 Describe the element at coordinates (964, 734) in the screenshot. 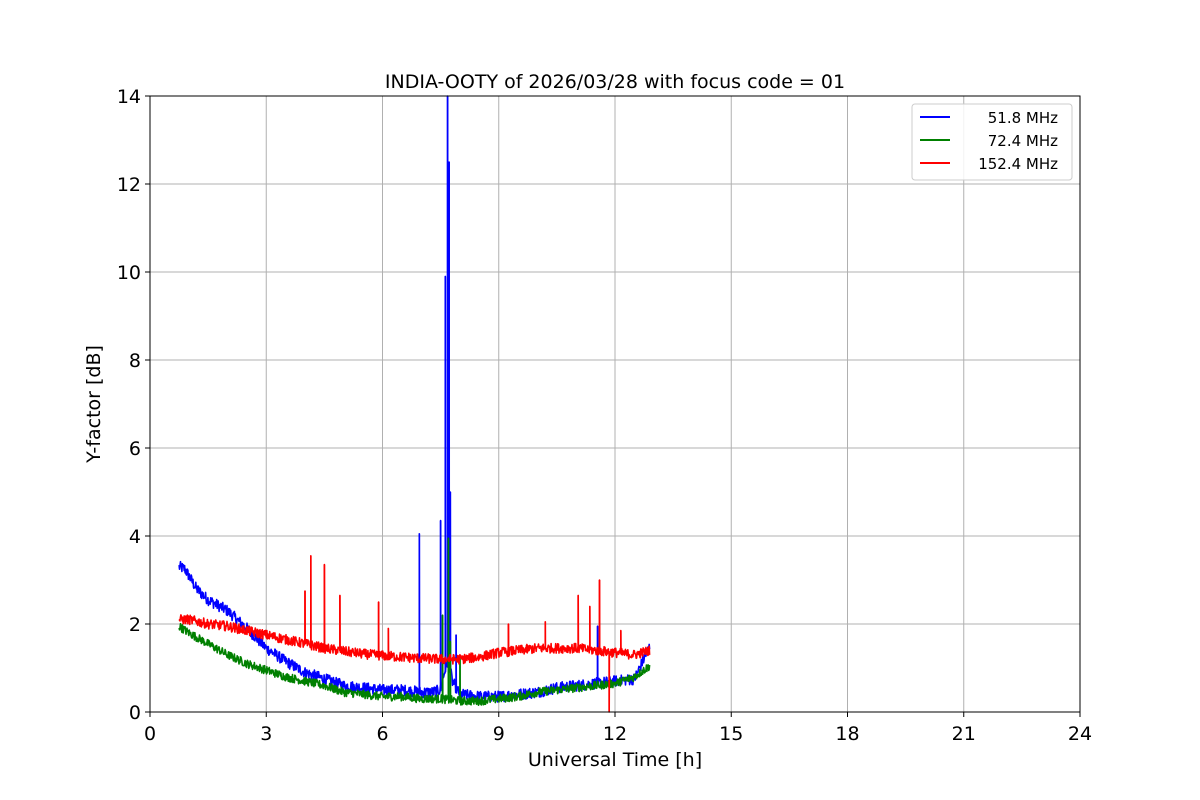

I see `x-tick-label: 21` at that location.